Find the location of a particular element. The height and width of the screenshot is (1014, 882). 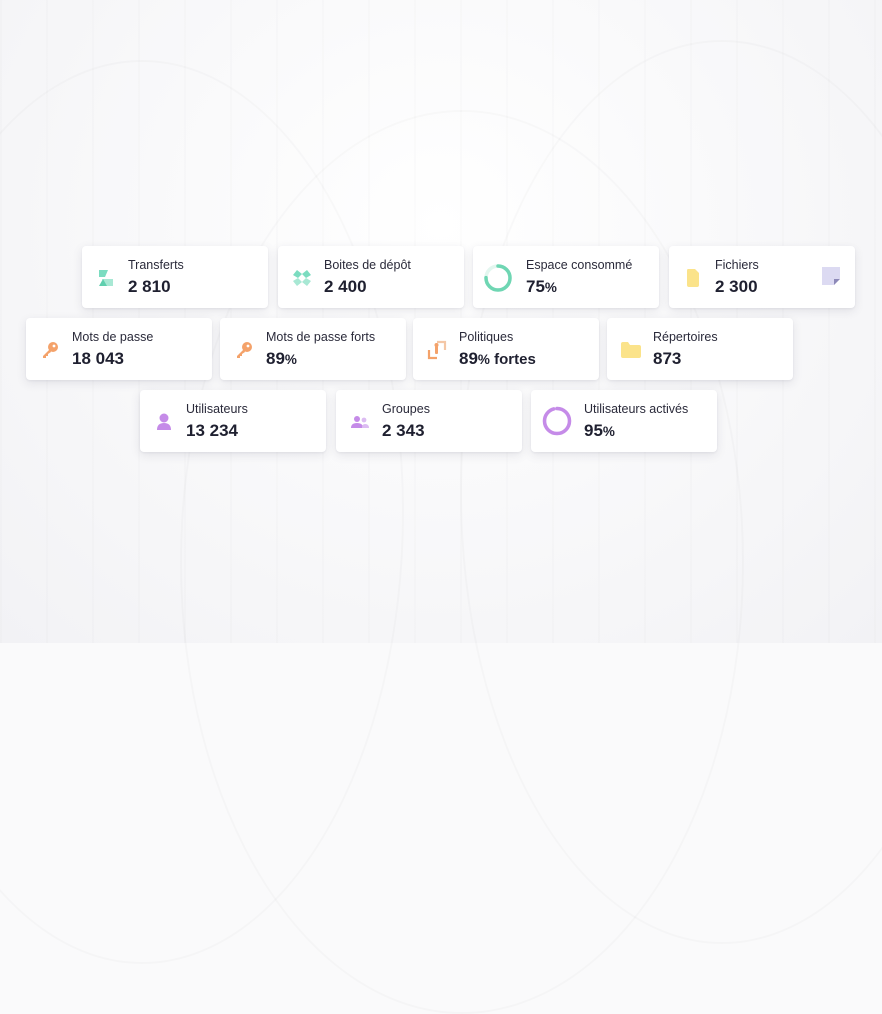

storage-gauge-icon is located at coordinates (498, 278).